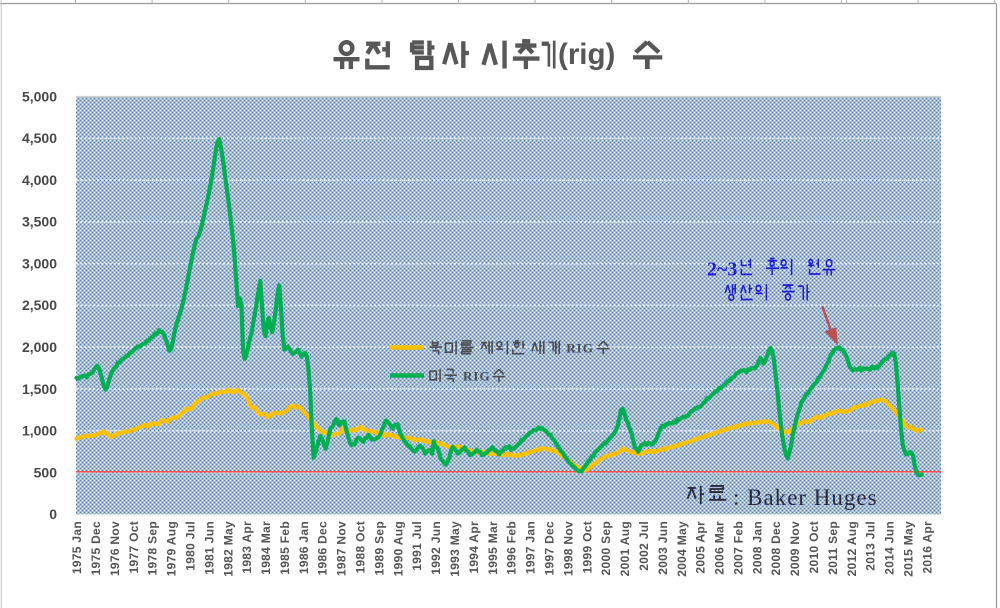 The width and height of the screenshot is (1000, 608). What do you see at coordinates (795, 548) in the screenshot?
I see `svg-text: 2009 Nov` at bounding box center [795, 548].